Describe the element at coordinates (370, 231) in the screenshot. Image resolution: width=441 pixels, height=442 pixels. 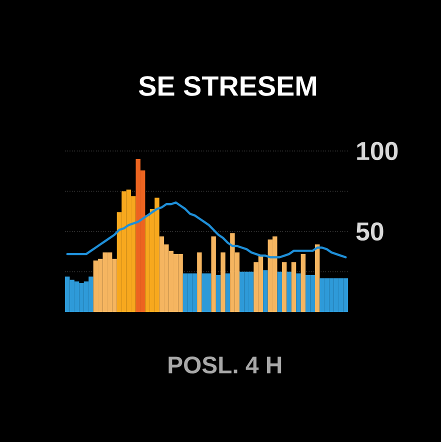
I see `y-tick-label: 50` at that location.